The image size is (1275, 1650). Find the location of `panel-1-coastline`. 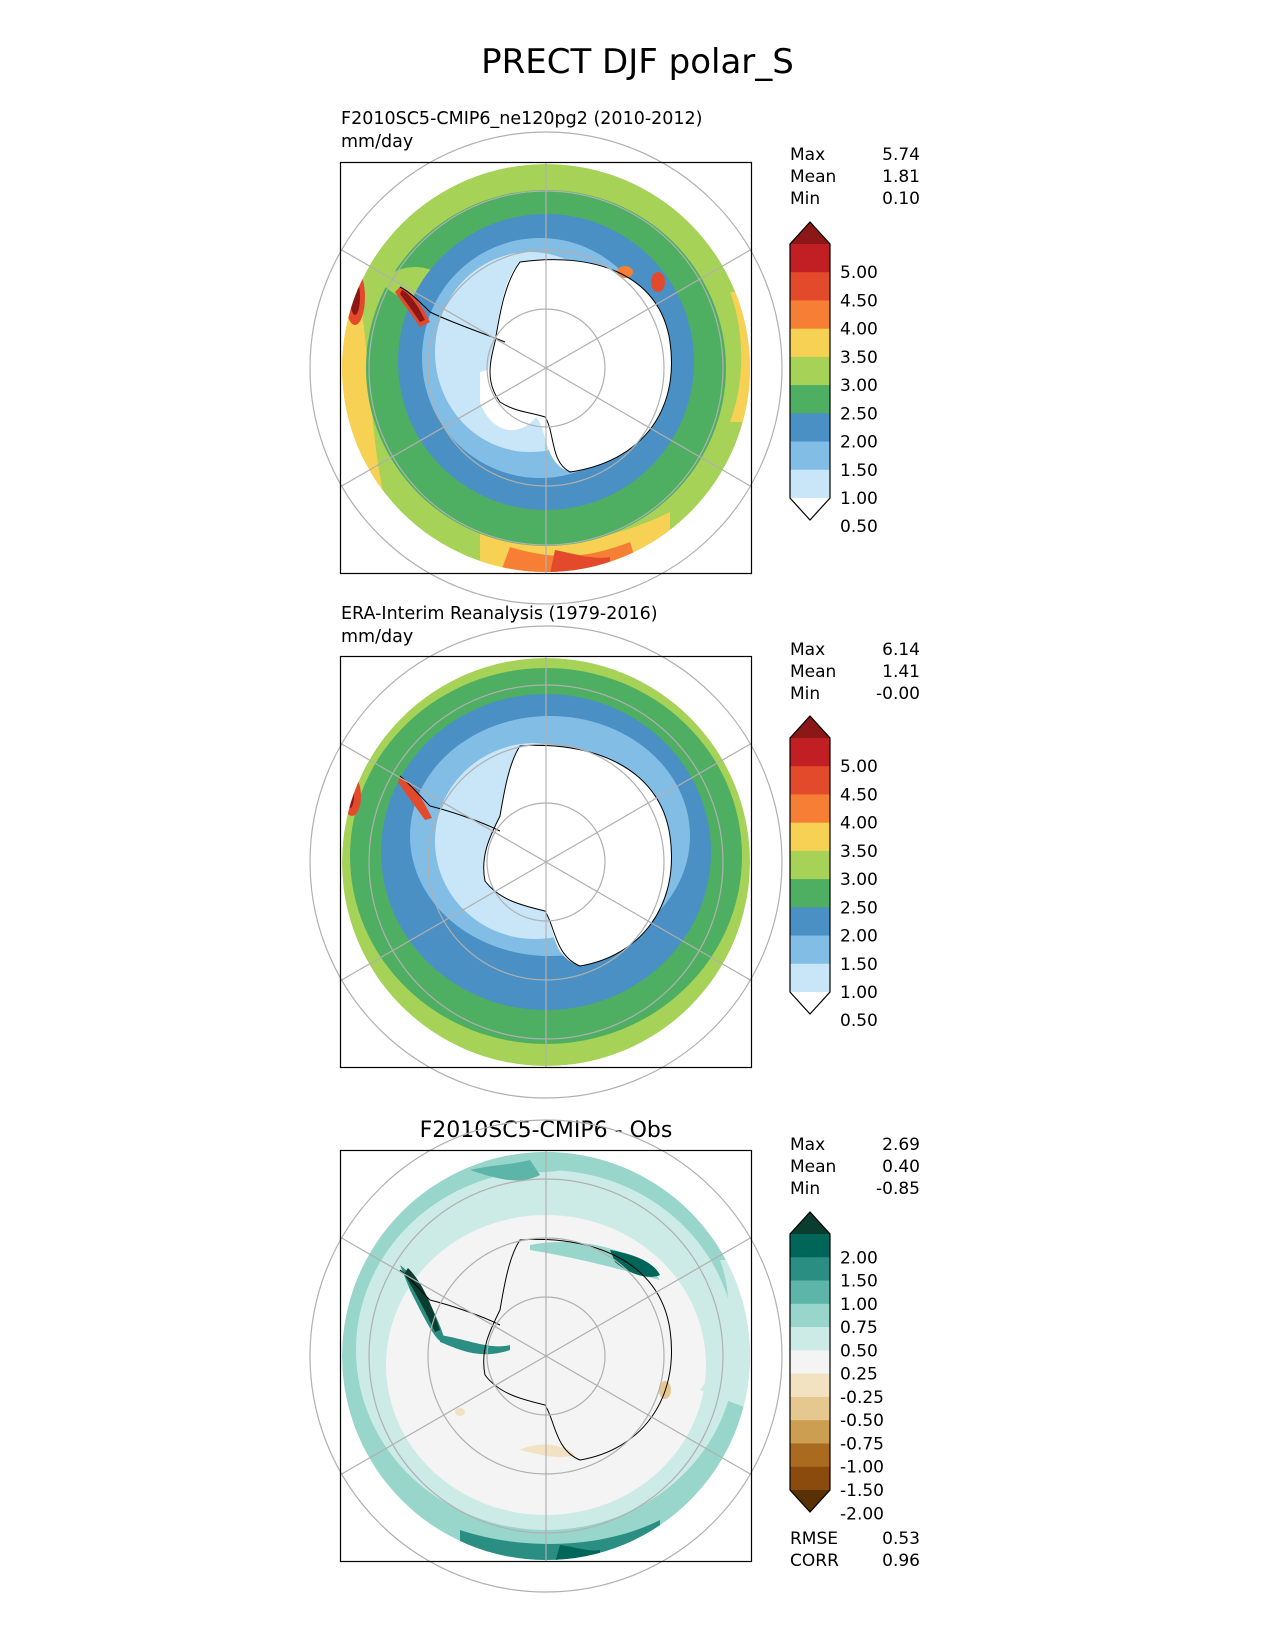

panel-1-coastline is located at coordinates (535, 366).